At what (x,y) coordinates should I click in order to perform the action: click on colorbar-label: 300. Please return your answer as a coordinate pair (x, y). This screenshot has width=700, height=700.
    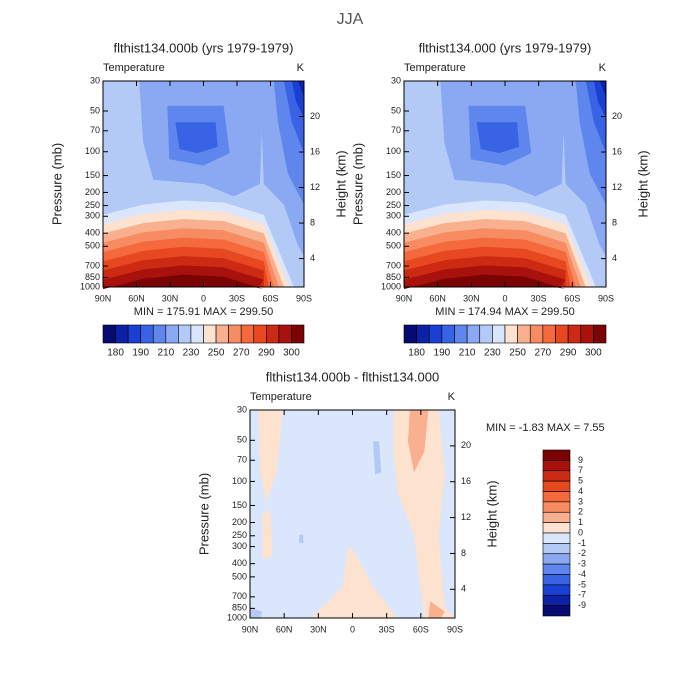
    Looking at the image, I should click on (291, 353).